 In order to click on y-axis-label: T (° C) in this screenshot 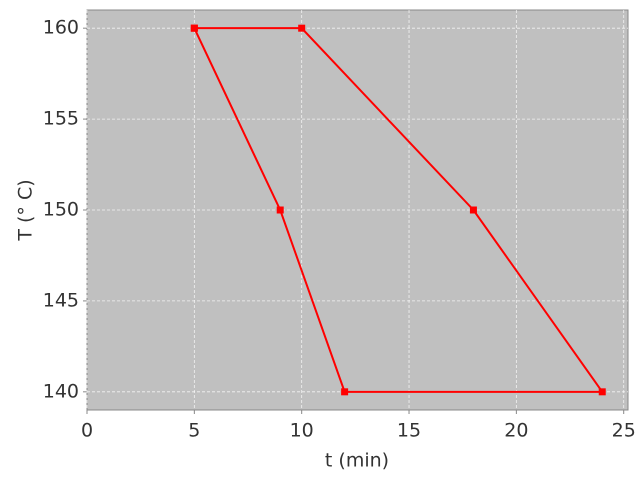, I will do `click(26, 210)`.